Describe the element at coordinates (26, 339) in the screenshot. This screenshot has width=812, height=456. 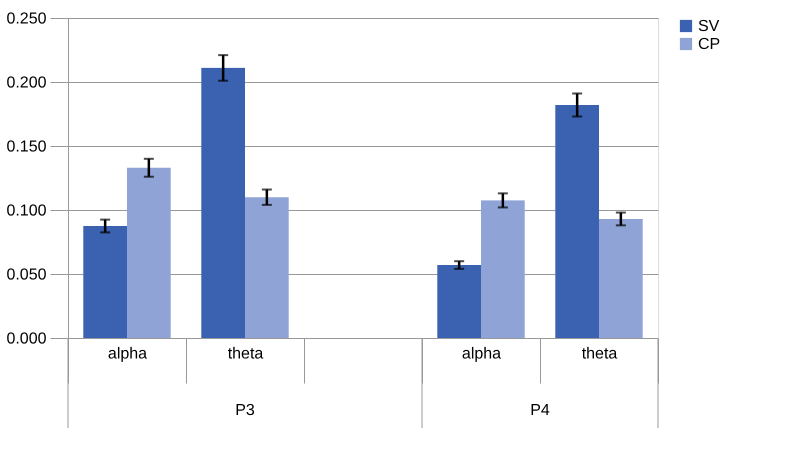
I see `y-tick-label: 0.000` at that location.